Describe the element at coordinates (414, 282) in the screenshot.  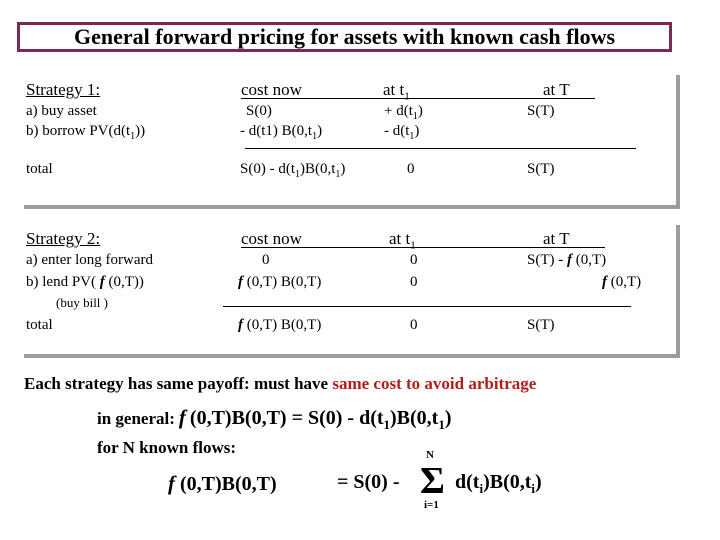
I see `strategy-2-row-b-t1: 0` at that location.